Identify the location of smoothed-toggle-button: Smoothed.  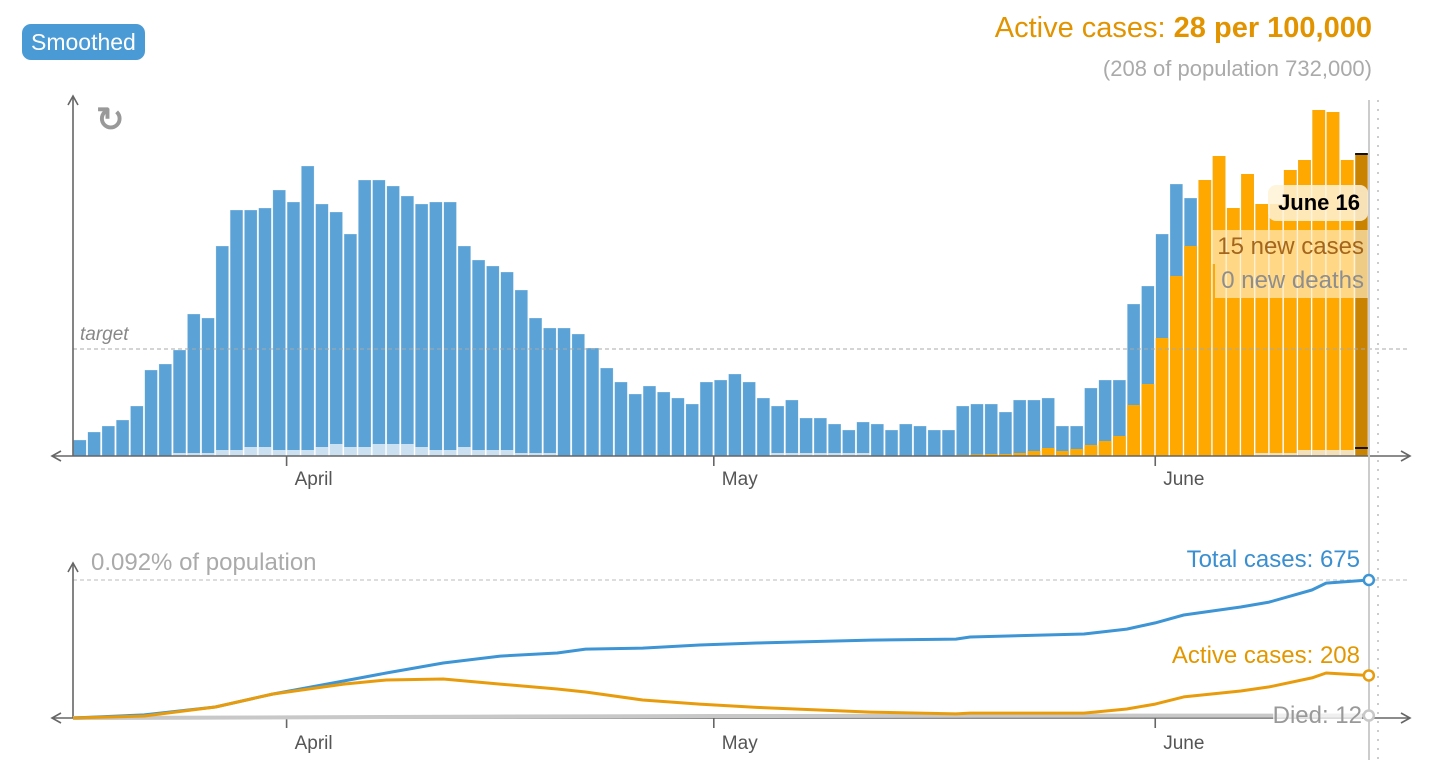
(83, 42).